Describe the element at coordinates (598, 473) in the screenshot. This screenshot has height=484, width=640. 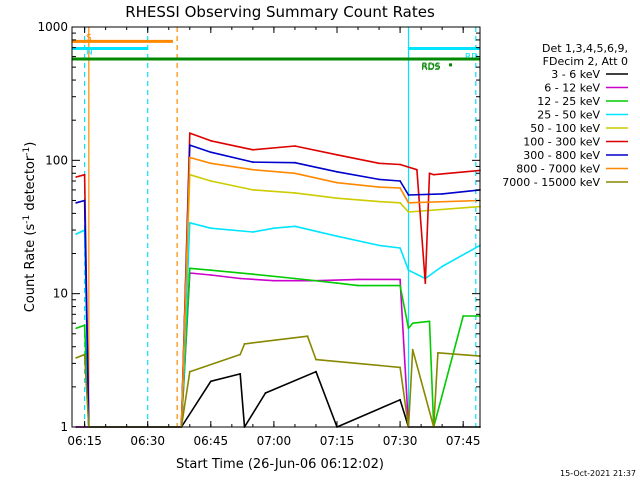
I see `date-stamp: 15-Oct-2021 21:37` at that location.